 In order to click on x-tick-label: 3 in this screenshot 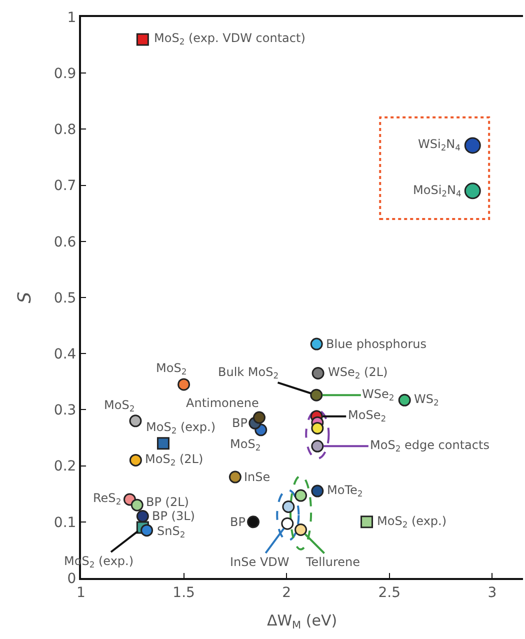, I will do `click(492, 592)`.